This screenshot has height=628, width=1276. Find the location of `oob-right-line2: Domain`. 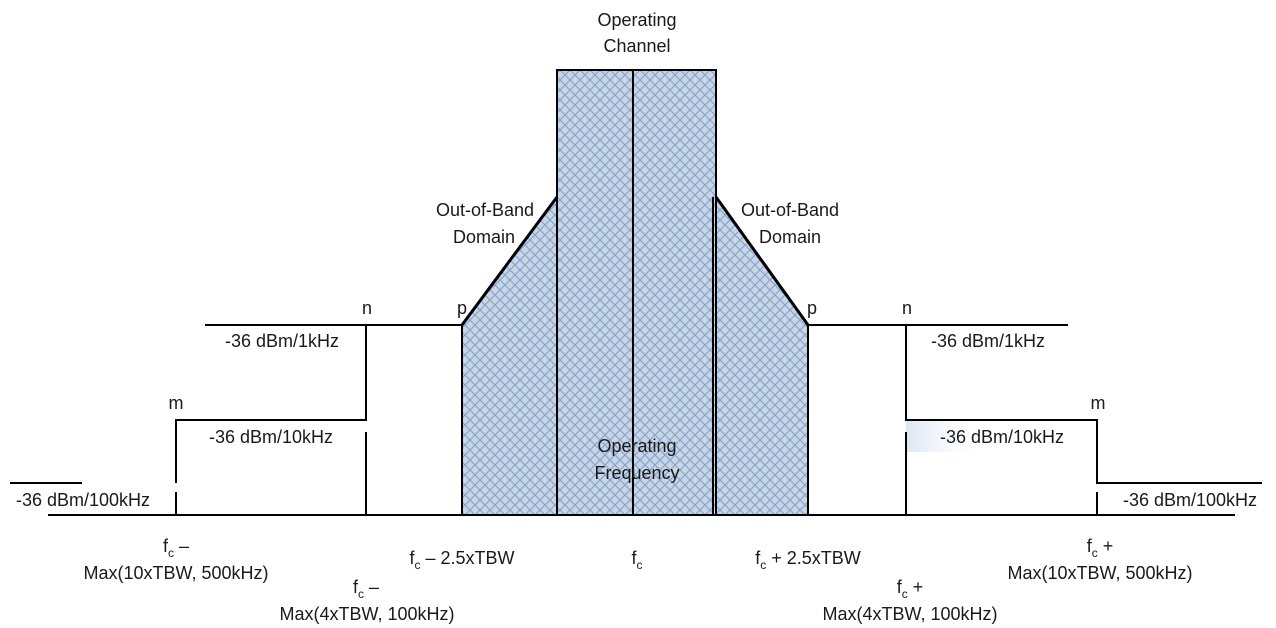

oob-right-line2: Domain is located at coordinates (790, 237).